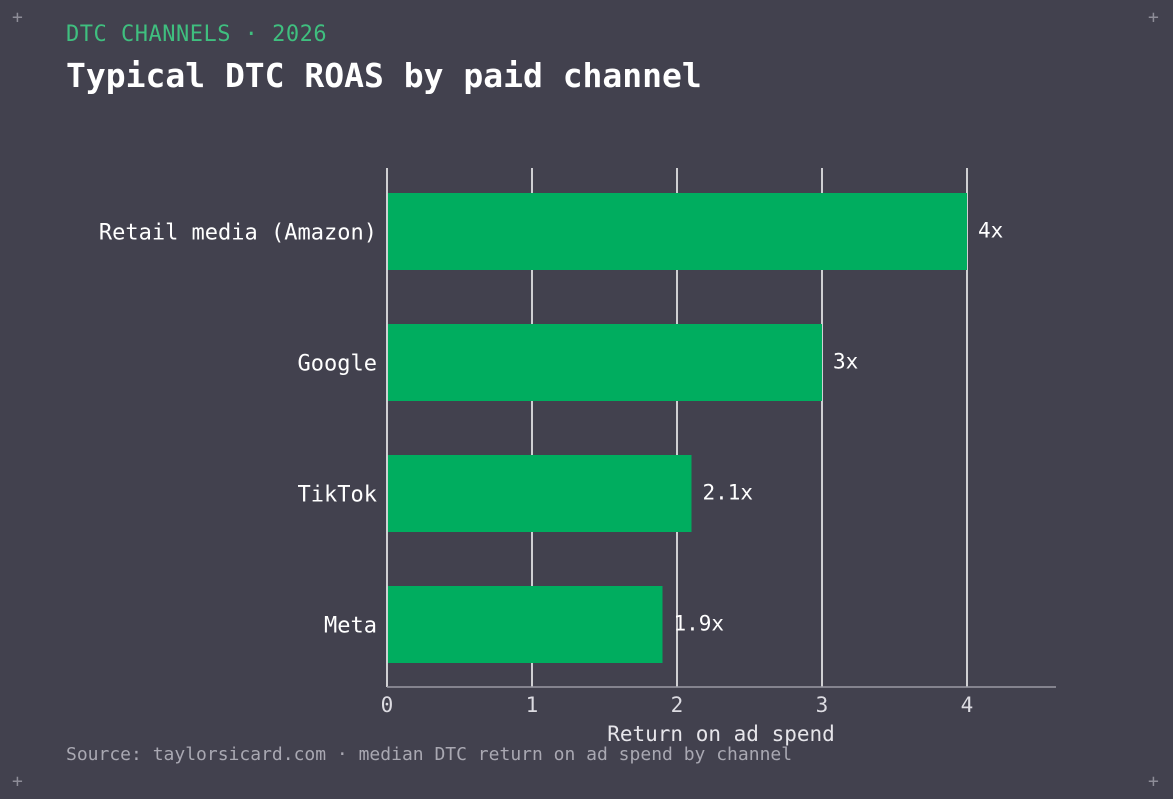 This screenshot has height=799, width=1173. I want to click on data-label: 2.1x, so click(728, 493).